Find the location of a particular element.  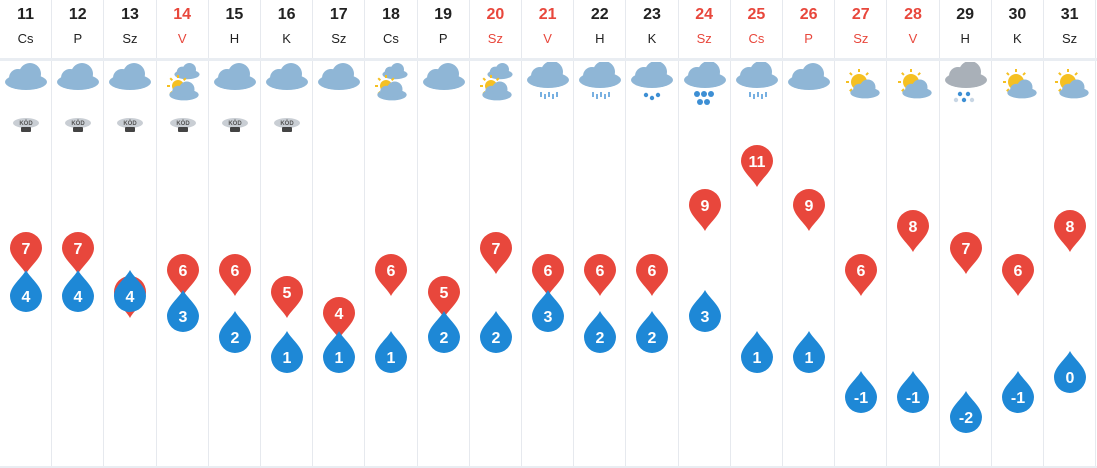

day-column: 31 Sz 8 0 is located at coordinates (1070, 233).